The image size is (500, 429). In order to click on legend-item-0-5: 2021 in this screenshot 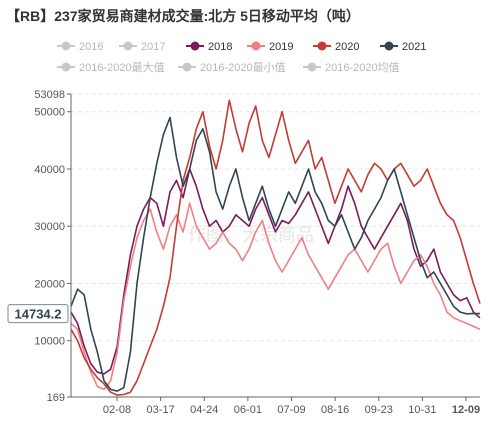, I will do `click(403, 47)`.